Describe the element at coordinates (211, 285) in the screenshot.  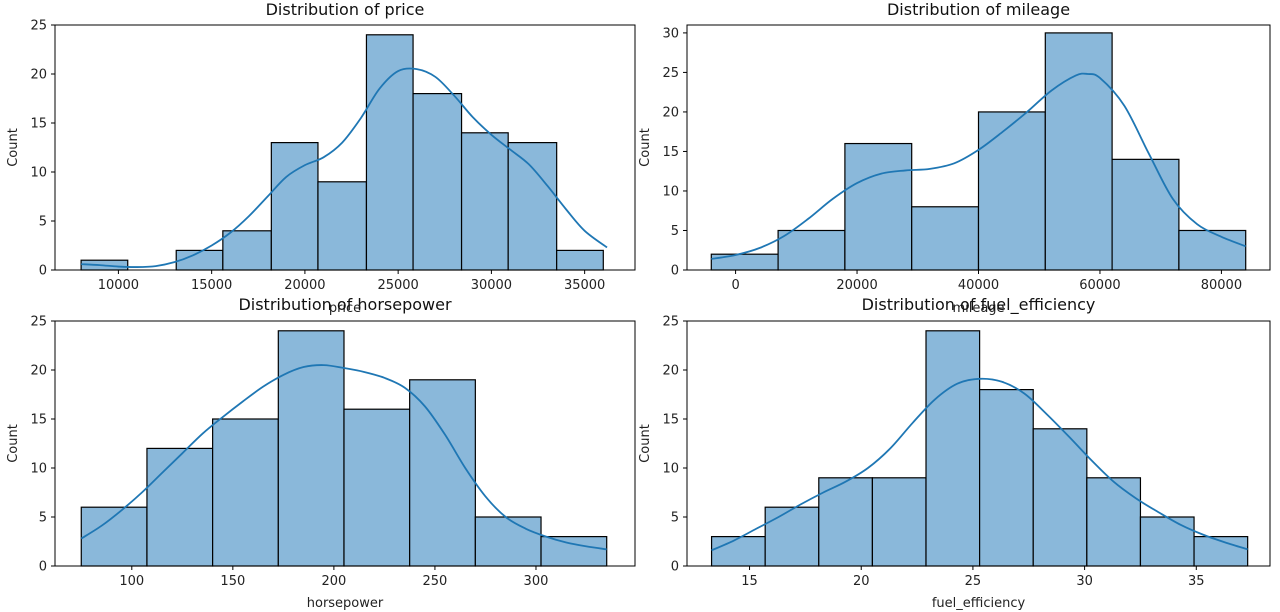
I see `x-tick-label: 15000` at that location.